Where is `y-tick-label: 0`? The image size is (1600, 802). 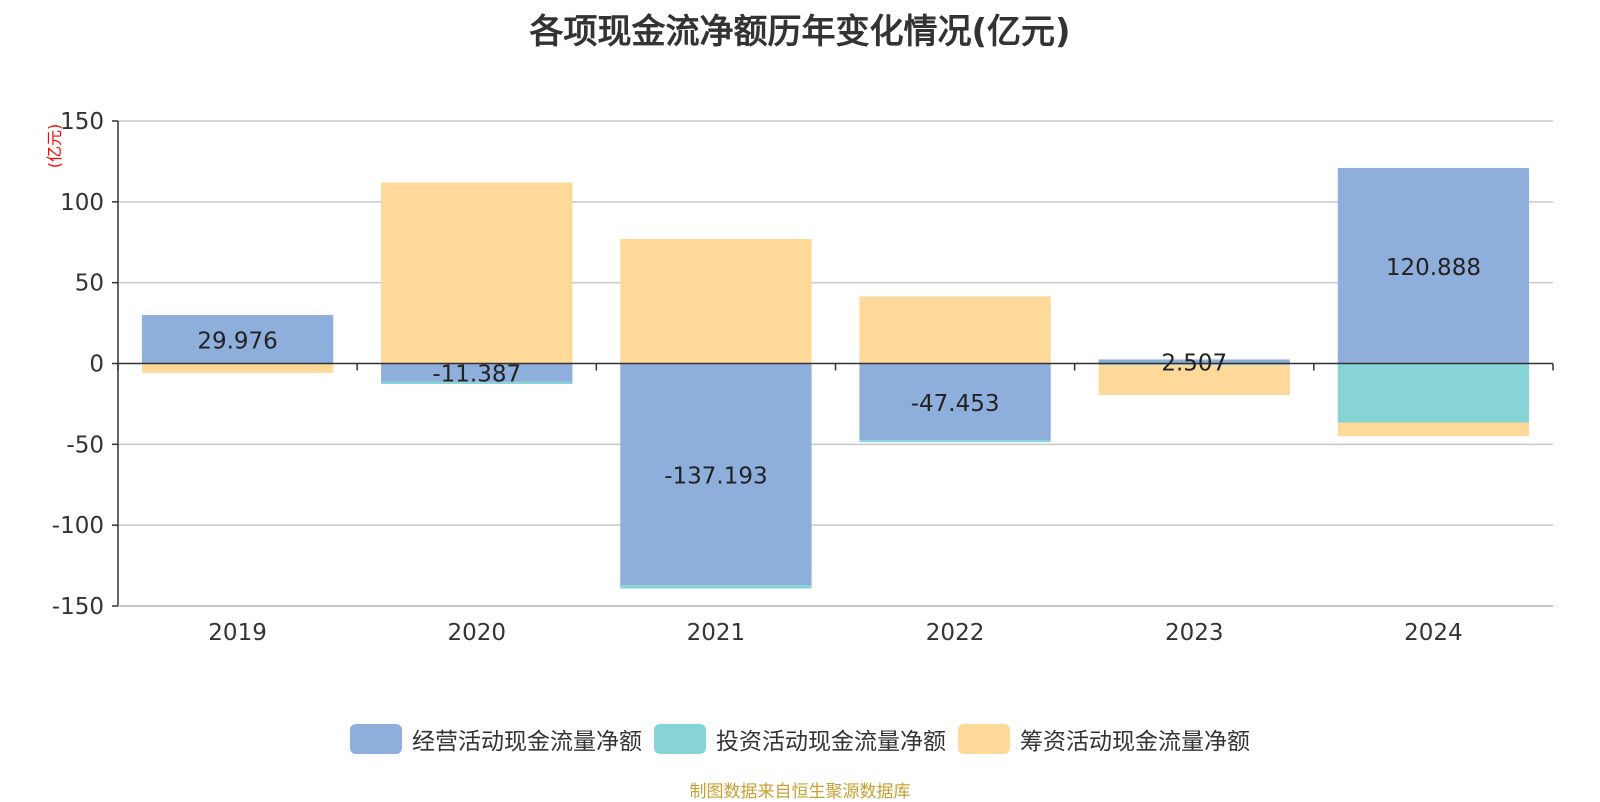
y-tick-label: 0 is located at coordinates (96, 365).